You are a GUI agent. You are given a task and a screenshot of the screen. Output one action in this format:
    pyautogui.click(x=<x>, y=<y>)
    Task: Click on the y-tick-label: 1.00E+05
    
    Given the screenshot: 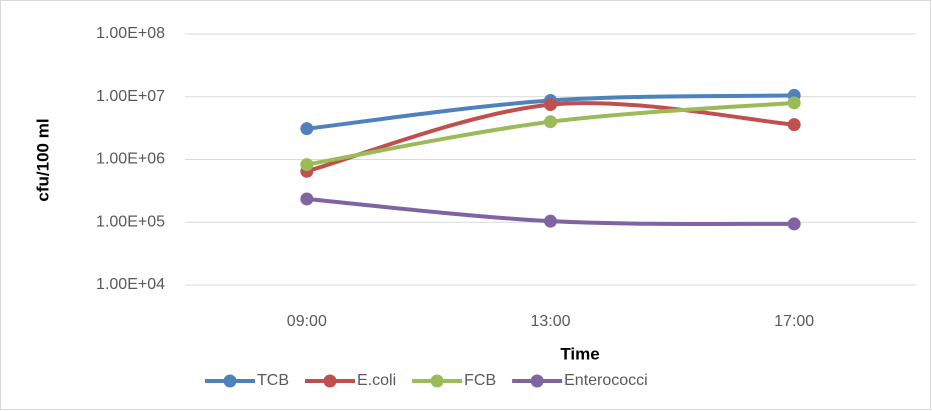 What is the action you would take?
    pyautogui.click(x=130, y=221)
    